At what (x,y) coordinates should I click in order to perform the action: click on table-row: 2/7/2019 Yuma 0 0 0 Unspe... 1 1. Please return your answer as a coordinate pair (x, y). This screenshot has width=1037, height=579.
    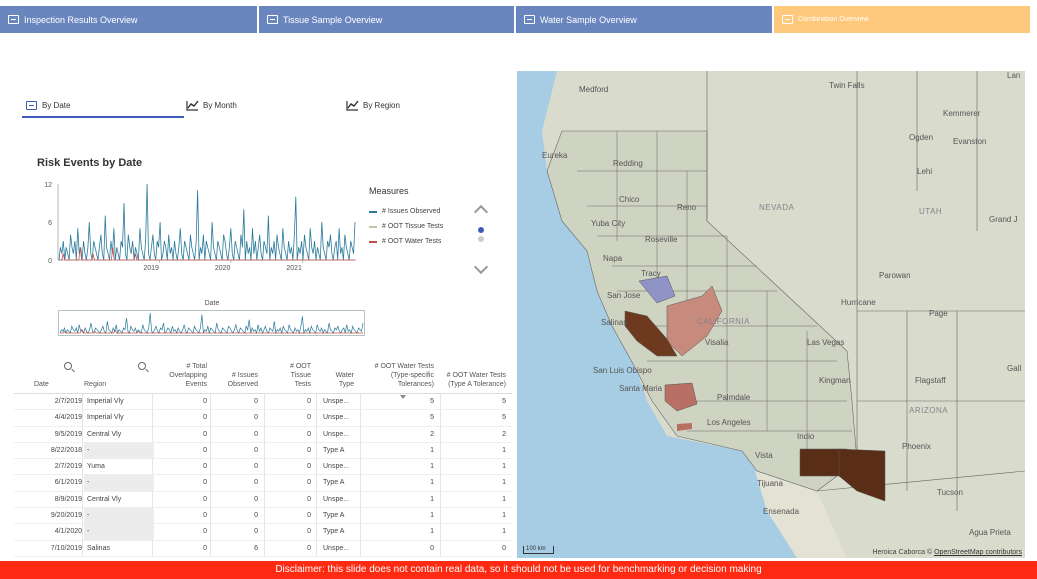
    Looking at the image, I should click on (263, 467).